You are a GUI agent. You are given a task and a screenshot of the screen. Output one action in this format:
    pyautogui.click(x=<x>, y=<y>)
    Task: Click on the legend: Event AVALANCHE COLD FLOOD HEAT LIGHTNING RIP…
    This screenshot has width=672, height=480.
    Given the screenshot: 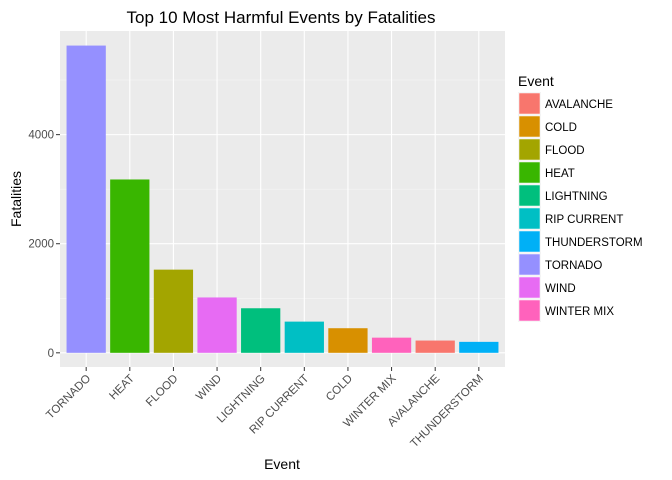 What is the action you would take?
    pyautogui.click(x=580, y=197)
    